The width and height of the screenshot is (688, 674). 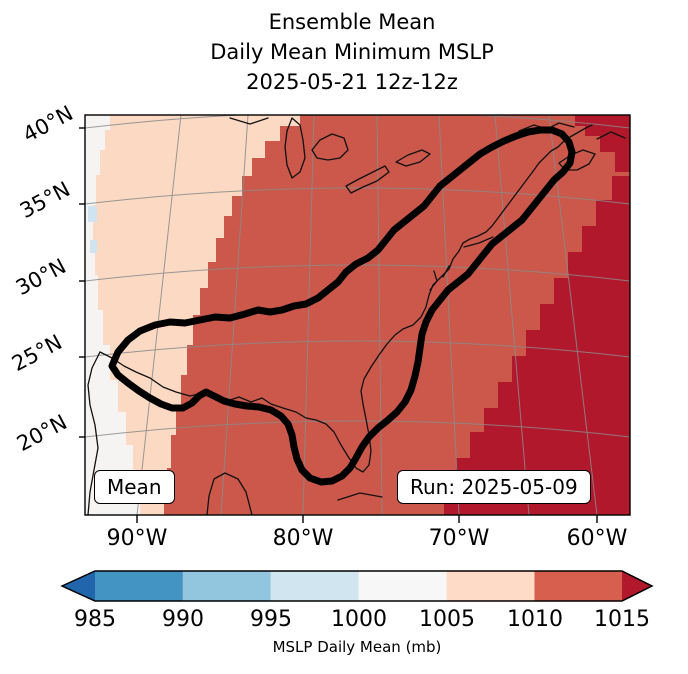 What do you see at coordinates (602, 143) in the screenshot?
I see `fill-over-1015-ne` at bounding box center [602, 143].